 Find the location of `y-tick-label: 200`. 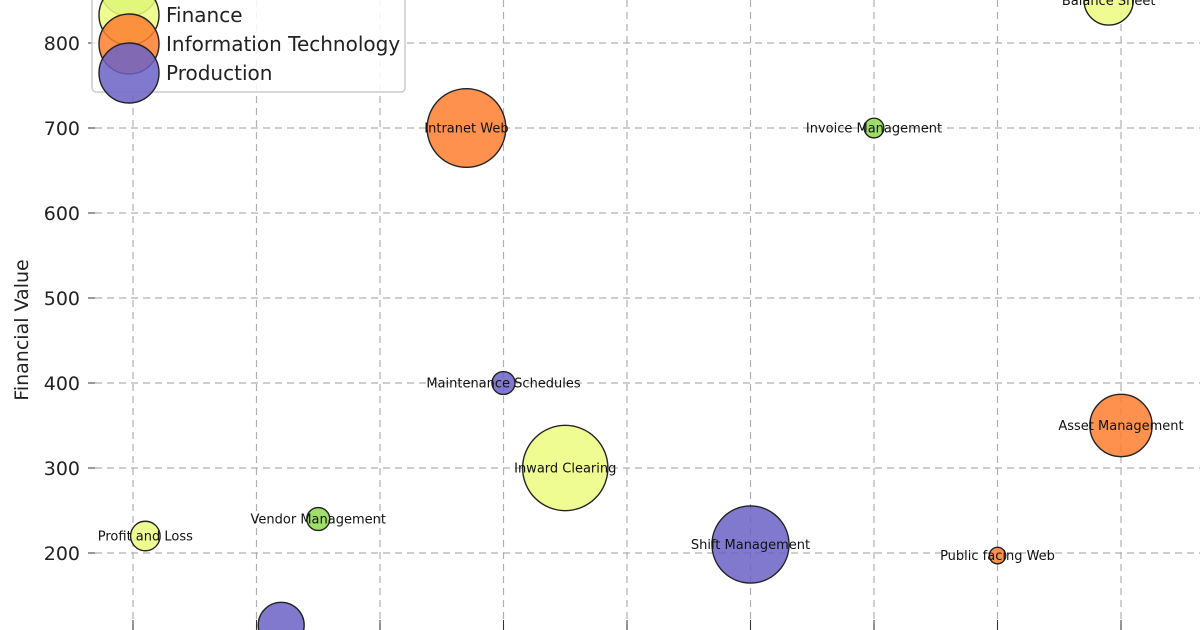

y-tick-label: 200 is located at coordinates (62, 554).